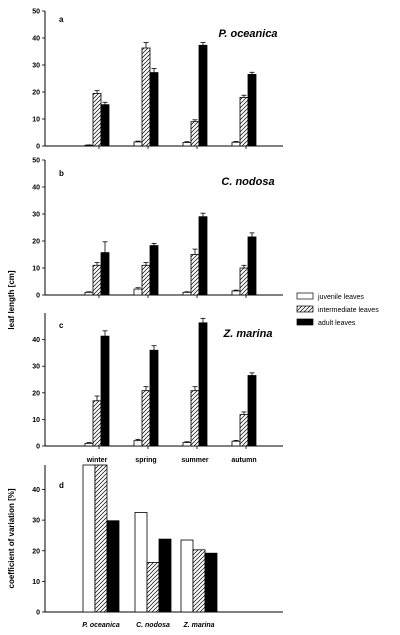 Image resolution: width=400 pixels, height=635 pixels. I want to click on panel-letter: a, so click(61, 19).